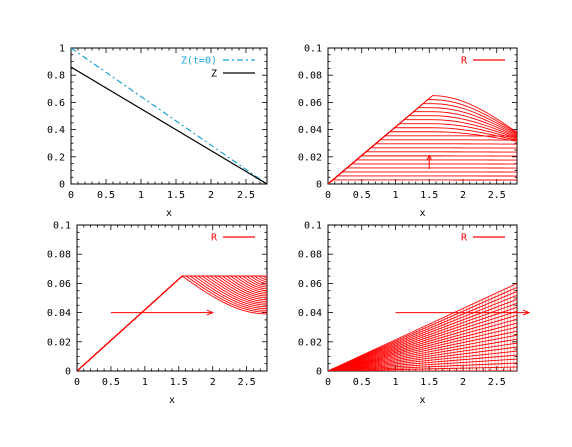 This screenshot has height=447, width=572. I want to click on y-tick-label: 0.4, so click(56, 130).